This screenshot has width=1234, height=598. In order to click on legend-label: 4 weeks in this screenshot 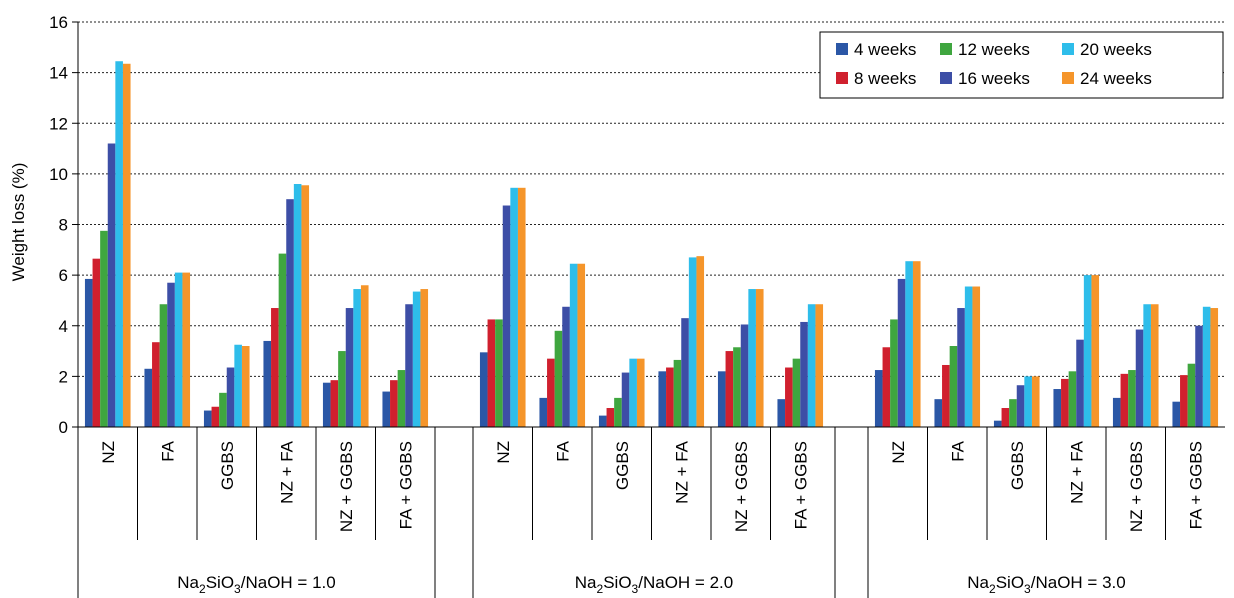, I will do `click(885, 49)`.